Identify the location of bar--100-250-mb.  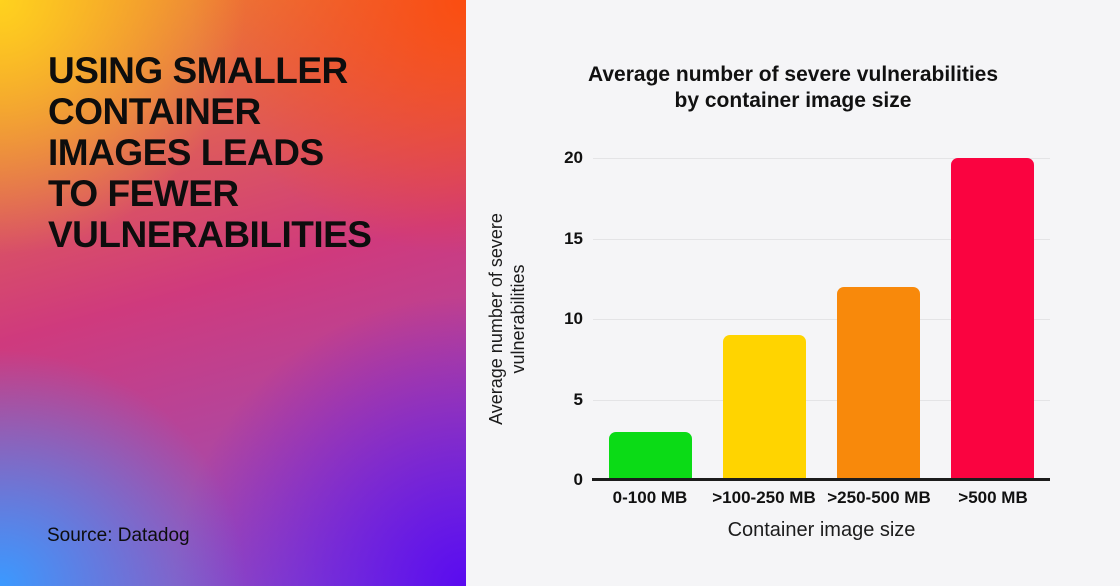
(764, 407).